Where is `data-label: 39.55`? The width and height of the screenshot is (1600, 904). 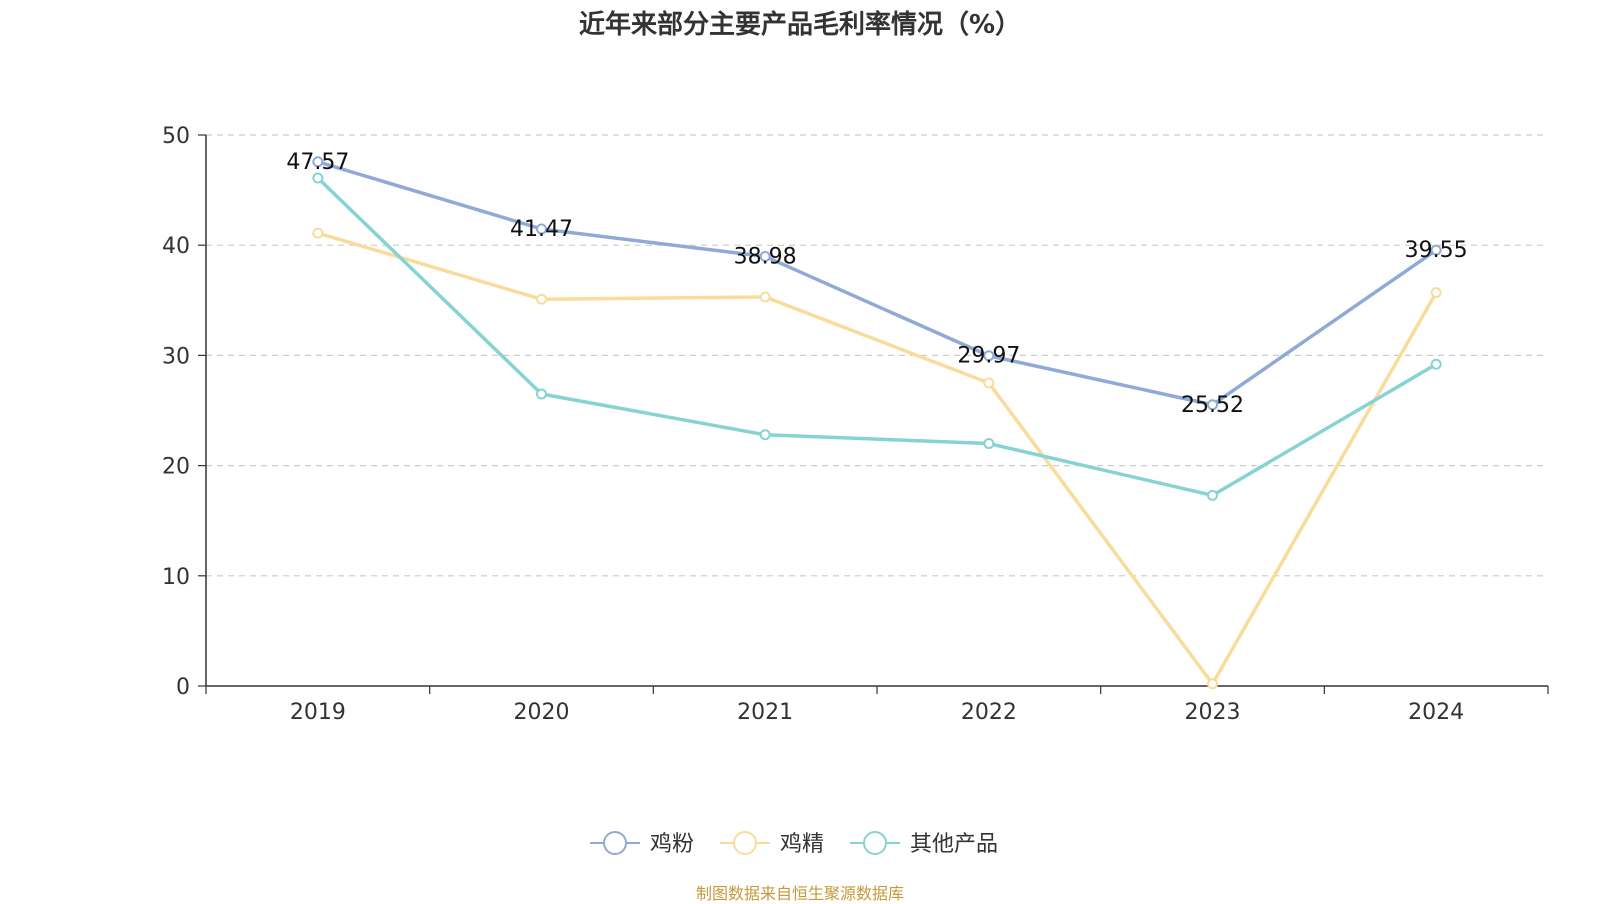 data-label: 39.55 is located at coordinates (1436, 250).